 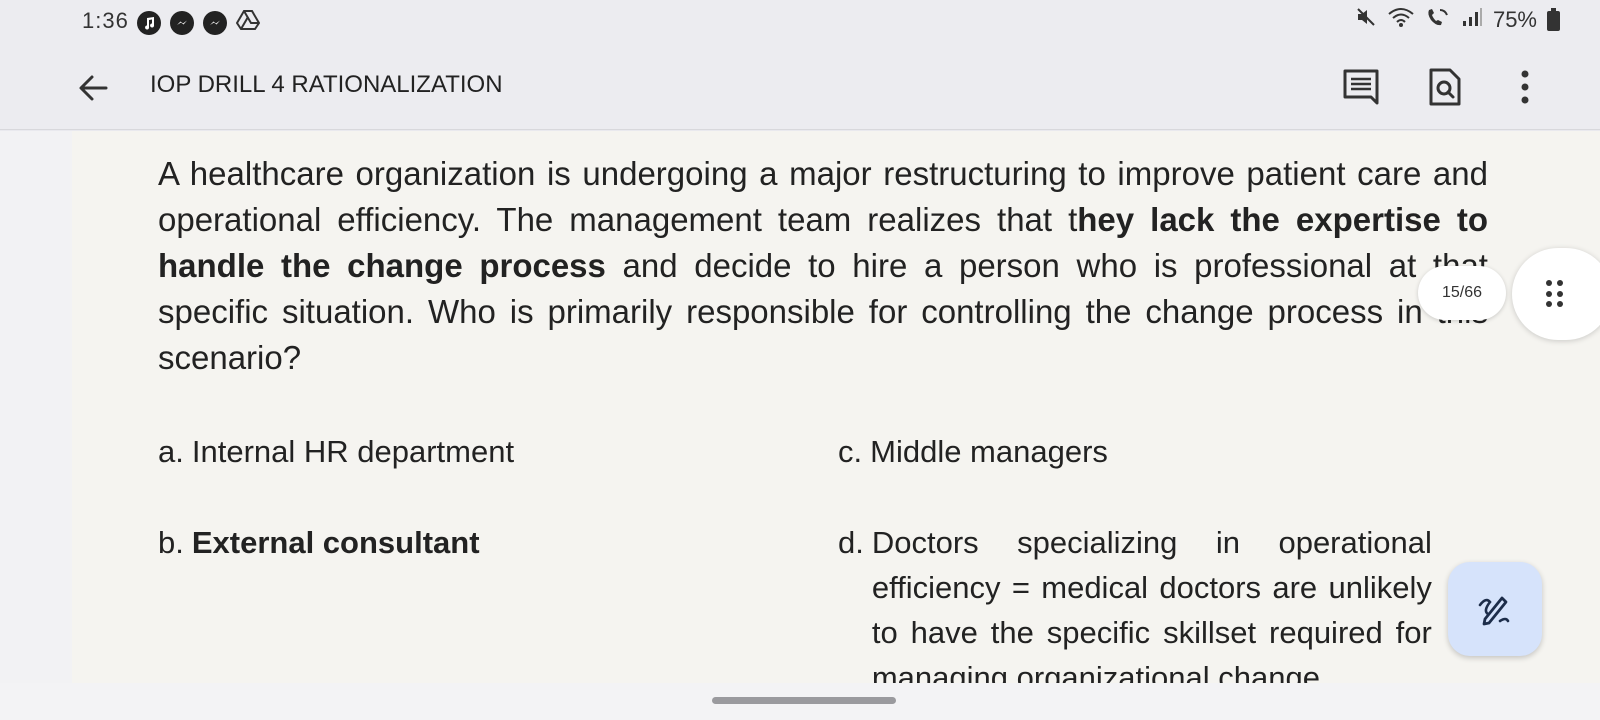 What do you see at coordinates (326, 84) in the screenshot?
I see `document-title: IOP DRILL 4 RATIONALIZATION` at bounding box center [326, 84].